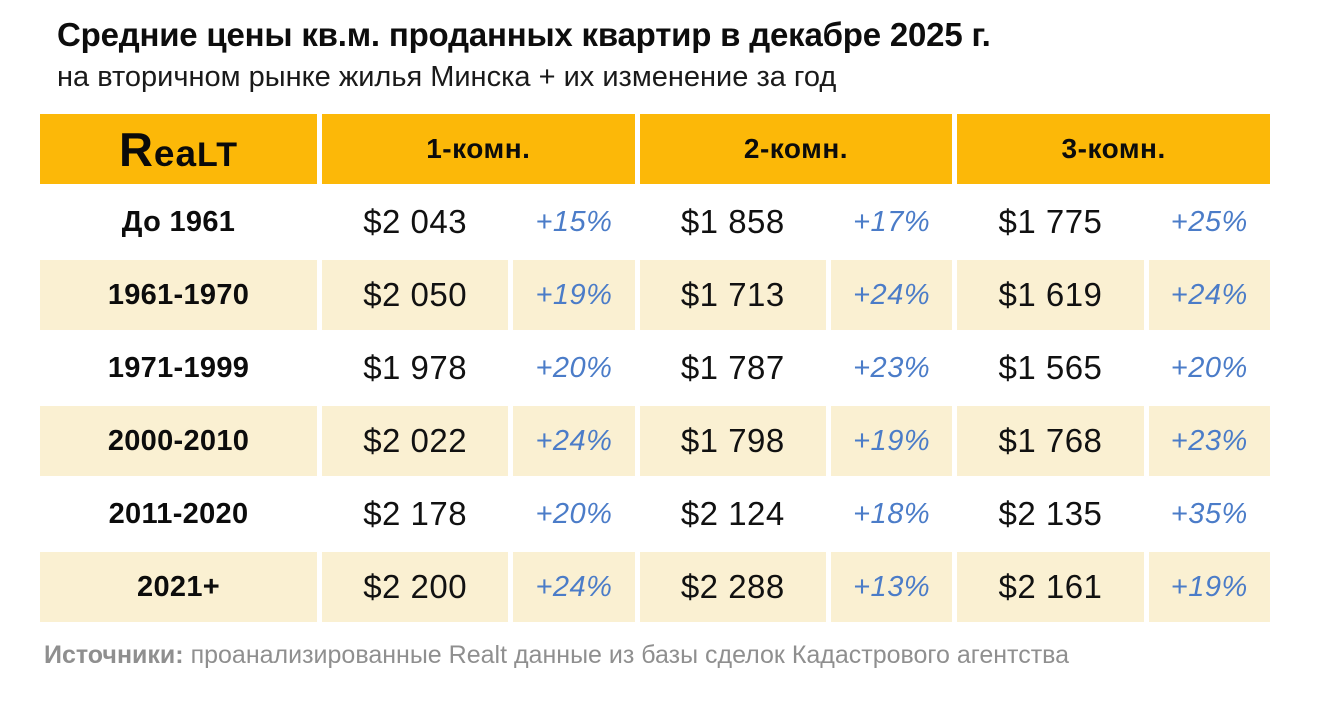 The height and width of the screenshot is (705, 1319). Describe the element at coordinates (1050, 222) in the screenshot. I see `price-3room: $1 775` at that location.